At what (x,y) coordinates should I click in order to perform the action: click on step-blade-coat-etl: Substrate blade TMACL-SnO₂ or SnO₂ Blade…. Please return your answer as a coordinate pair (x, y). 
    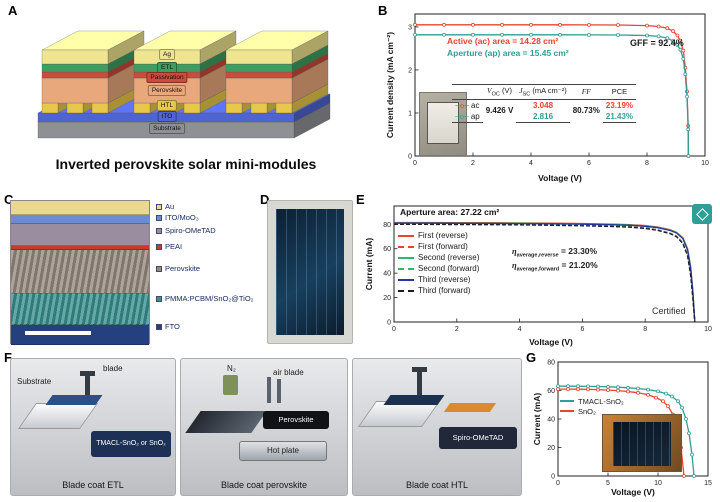
    Looking at the image, I should click on (93, 427).